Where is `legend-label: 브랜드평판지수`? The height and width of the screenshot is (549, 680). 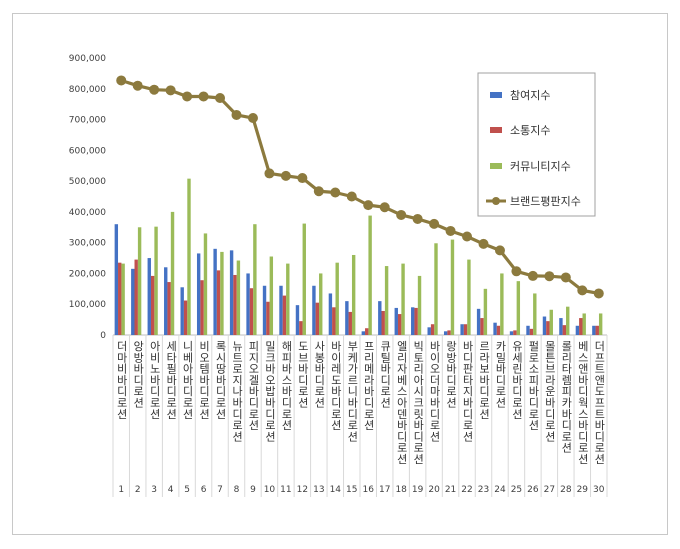 legend-label: 브랜드평판지수 is located at coordinates (545, 201).